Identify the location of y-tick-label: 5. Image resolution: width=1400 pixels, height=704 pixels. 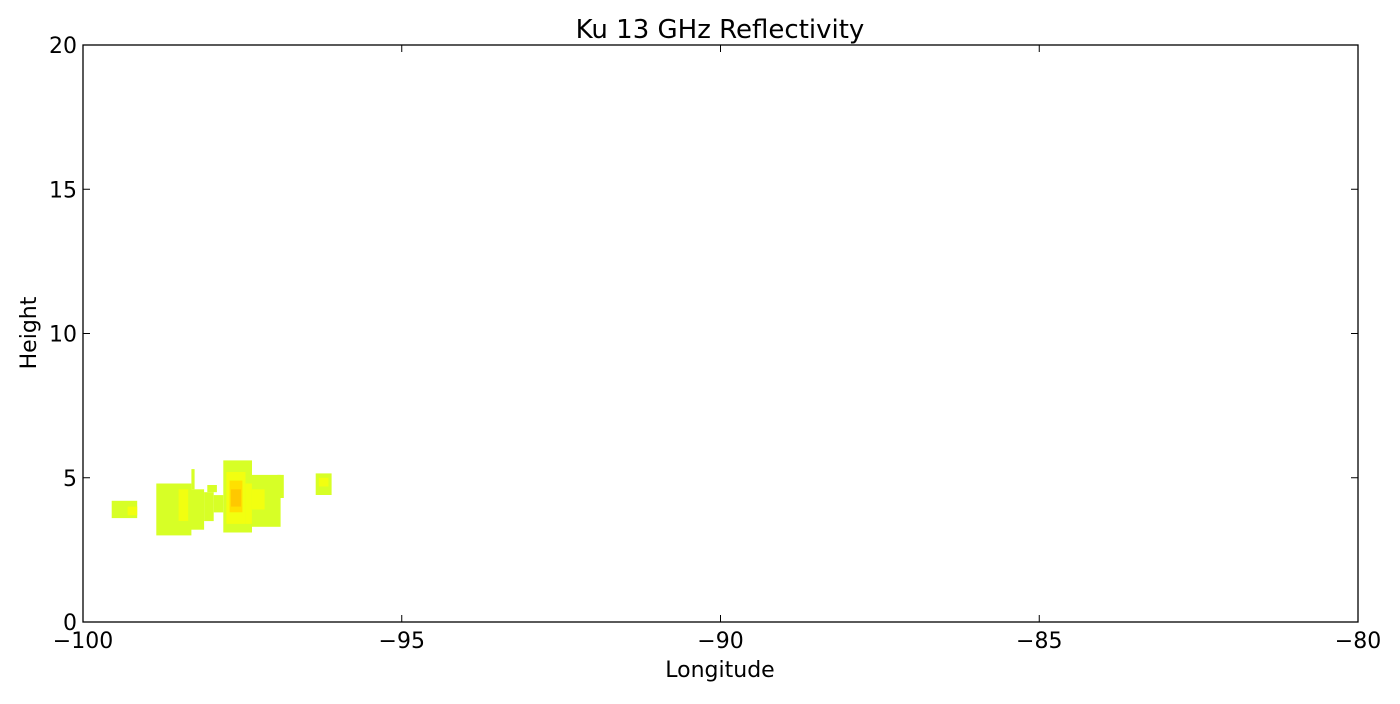
(70, 479).